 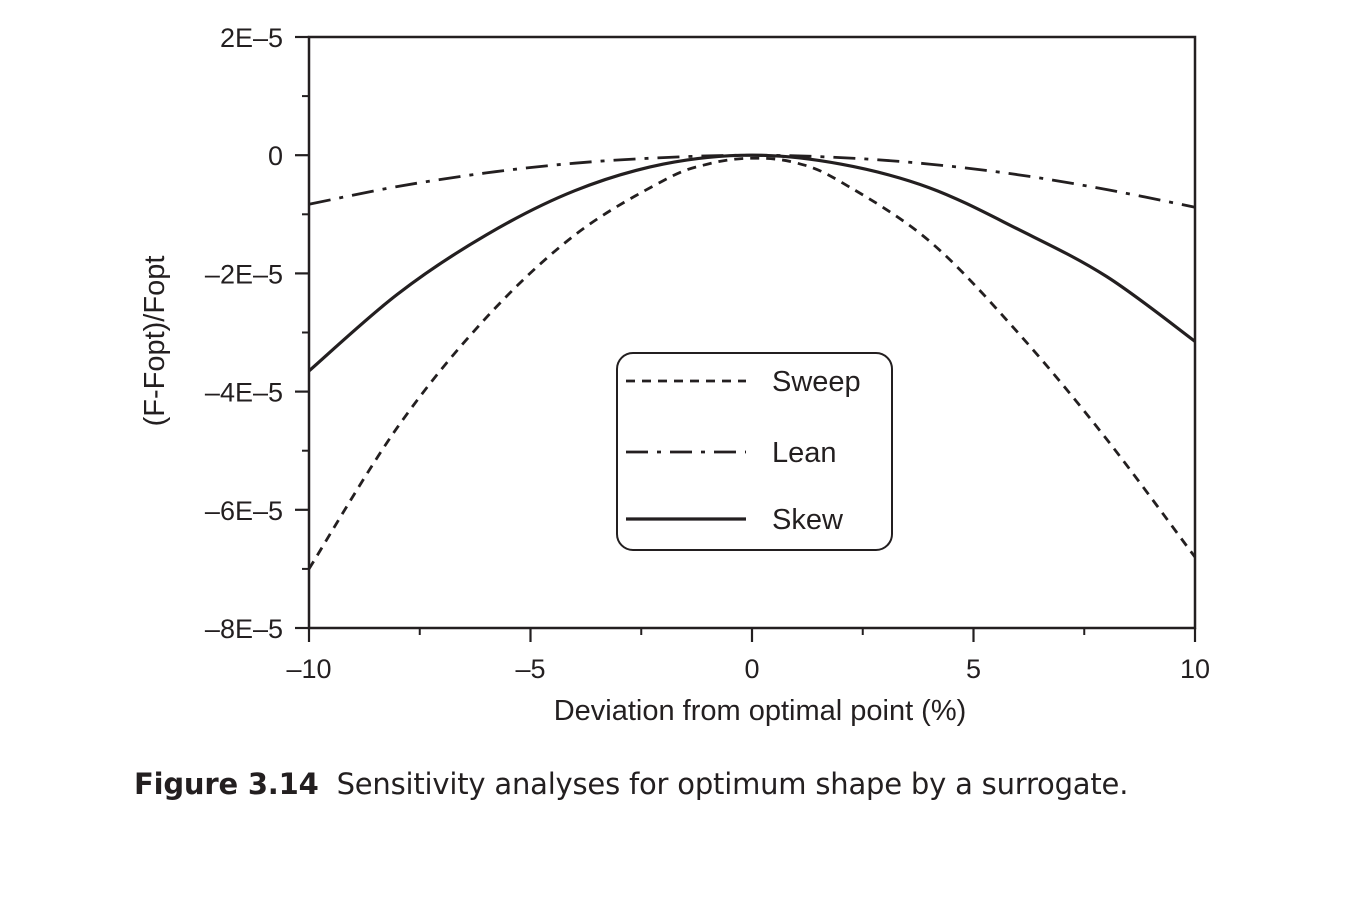 I want to click on x-tick-label: –5, so click(x=530, y=669).